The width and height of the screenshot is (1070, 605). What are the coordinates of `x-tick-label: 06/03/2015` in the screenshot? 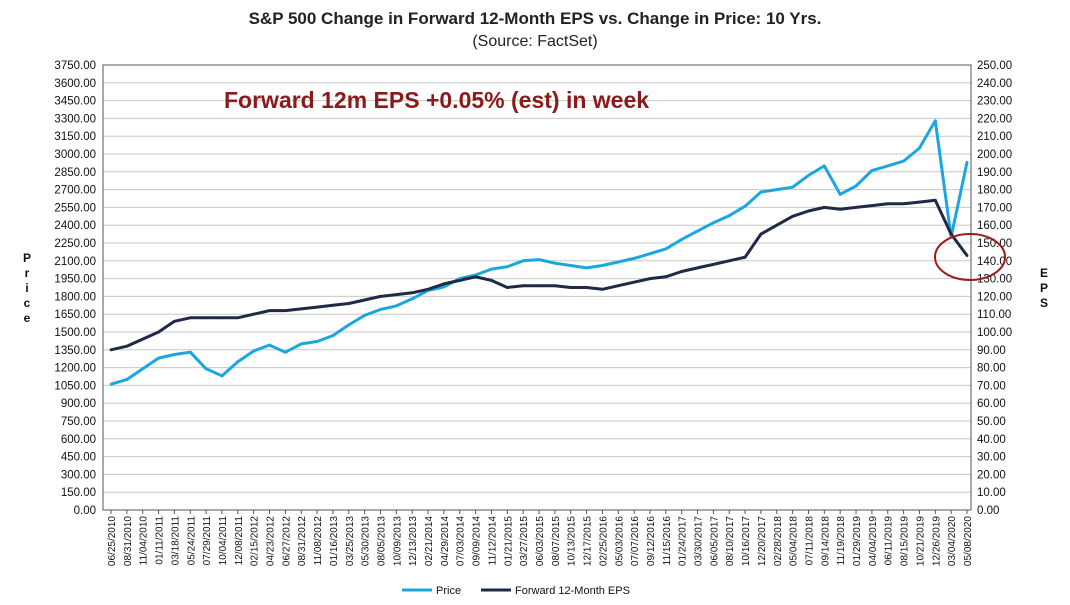 It's located at (540, 541).